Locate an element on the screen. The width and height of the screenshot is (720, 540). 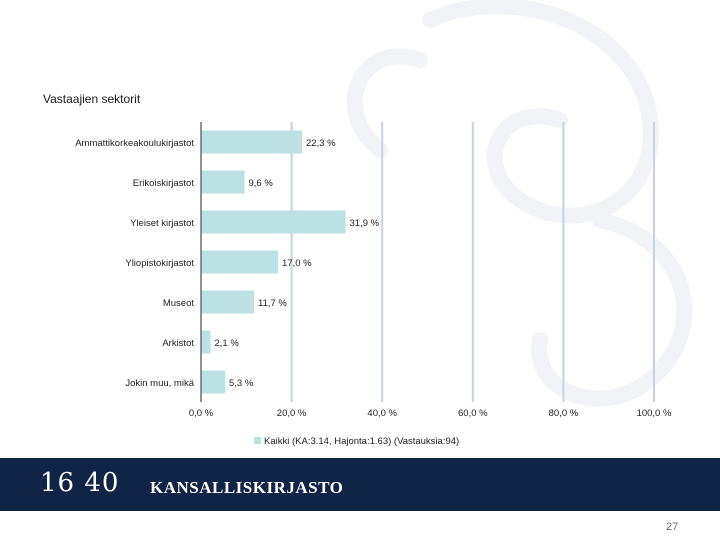
x-tick-label: 100,0 % is located at coordinates (654, 413).